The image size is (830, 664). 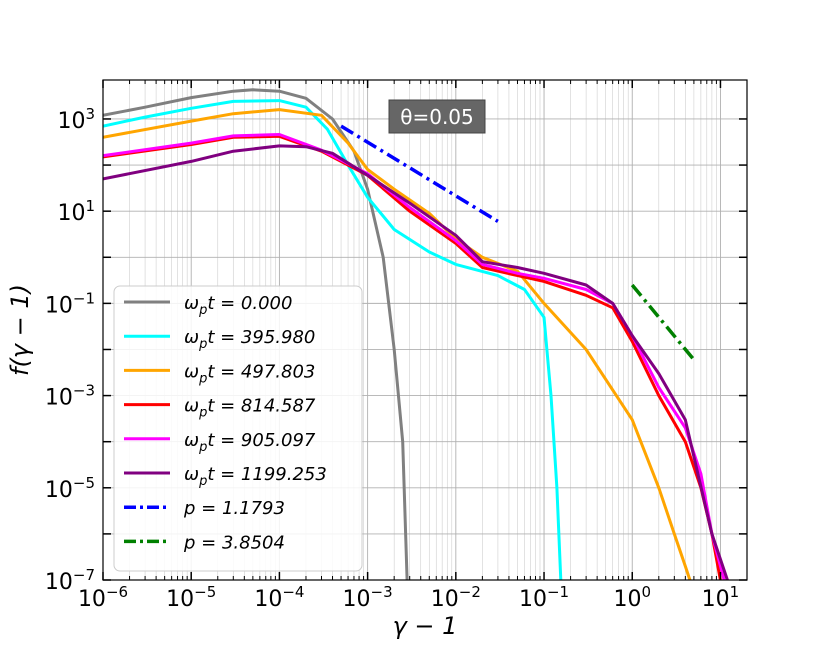 I want to click on x-tick-label: 10⁰, so click(x=632, y=597).